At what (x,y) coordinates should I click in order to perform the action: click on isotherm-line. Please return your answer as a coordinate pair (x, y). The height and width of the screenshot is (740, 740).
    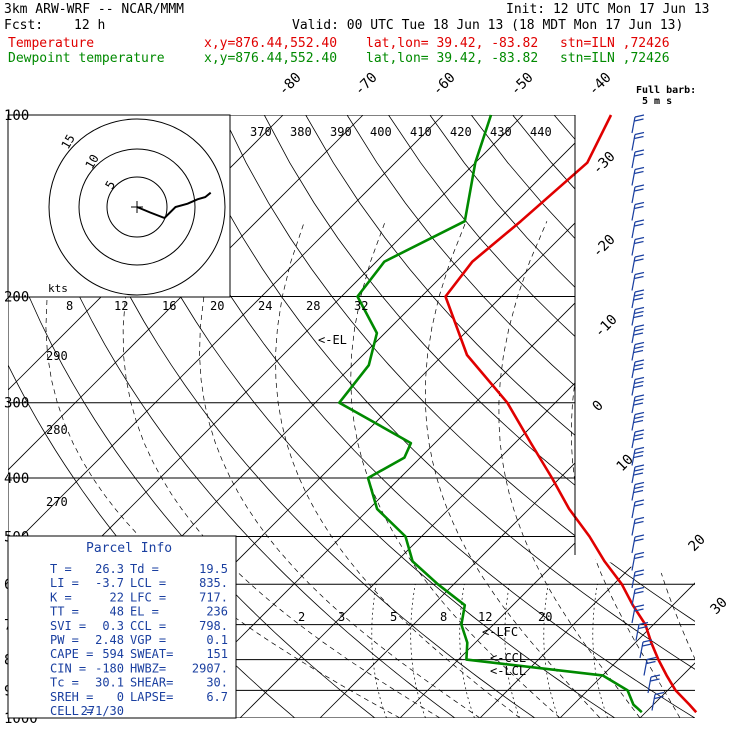
    Looking at the image, I should click on (730, 416).